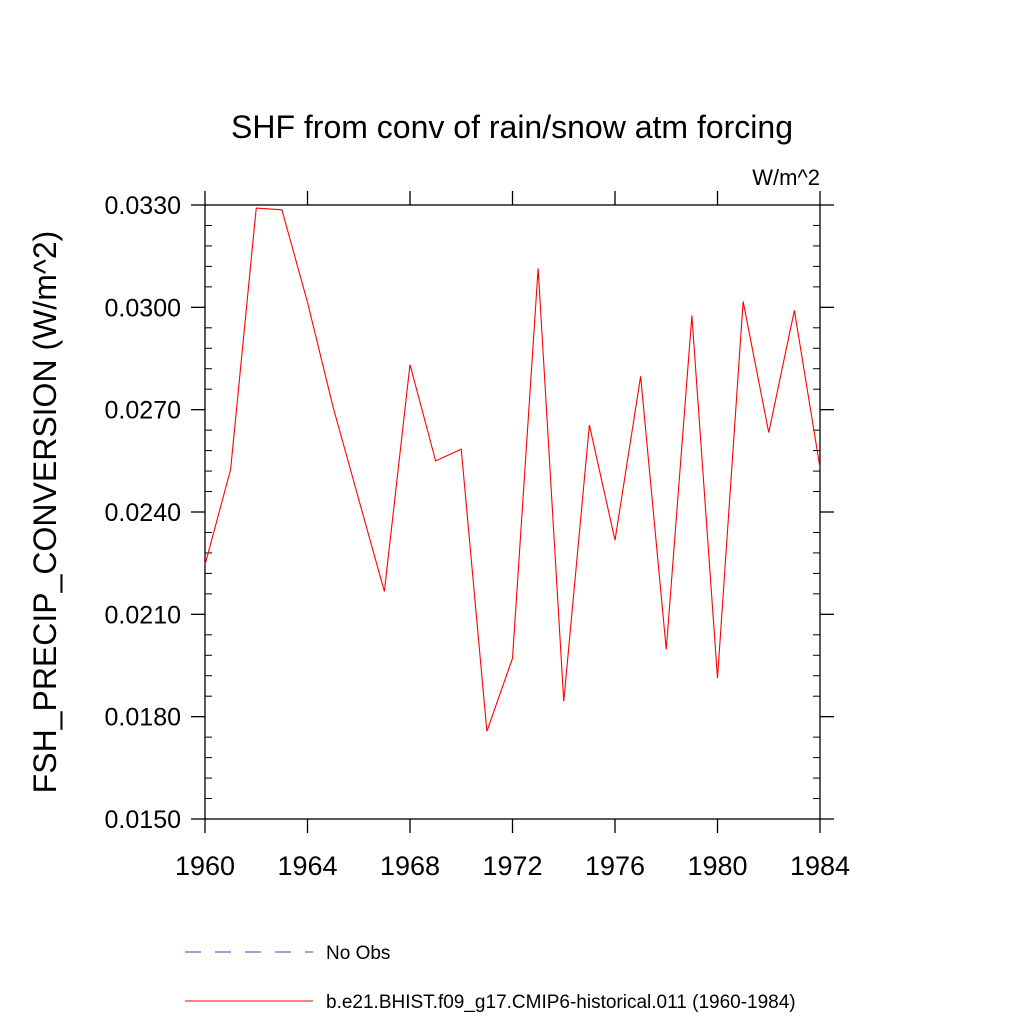 This screenshot has width=1024, height=1024. What do you see at coordinates (615, 866) in the screenshot?
I see `x-tick-label: 1976` at bounding box center [615, 866].